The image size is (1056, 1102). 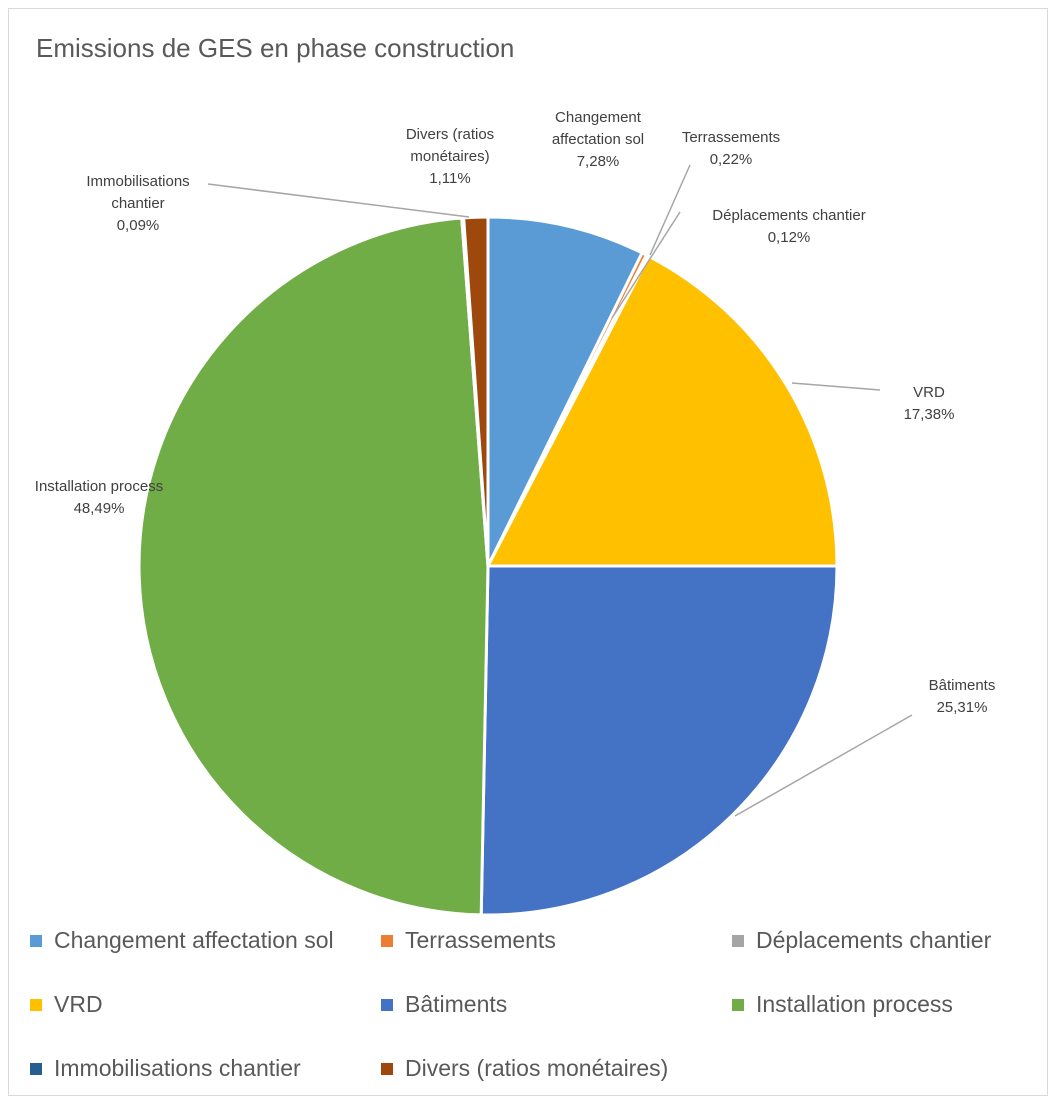 I want to click on data-label: Changement affectation sol 7,28%, so click(x=598, y=139).